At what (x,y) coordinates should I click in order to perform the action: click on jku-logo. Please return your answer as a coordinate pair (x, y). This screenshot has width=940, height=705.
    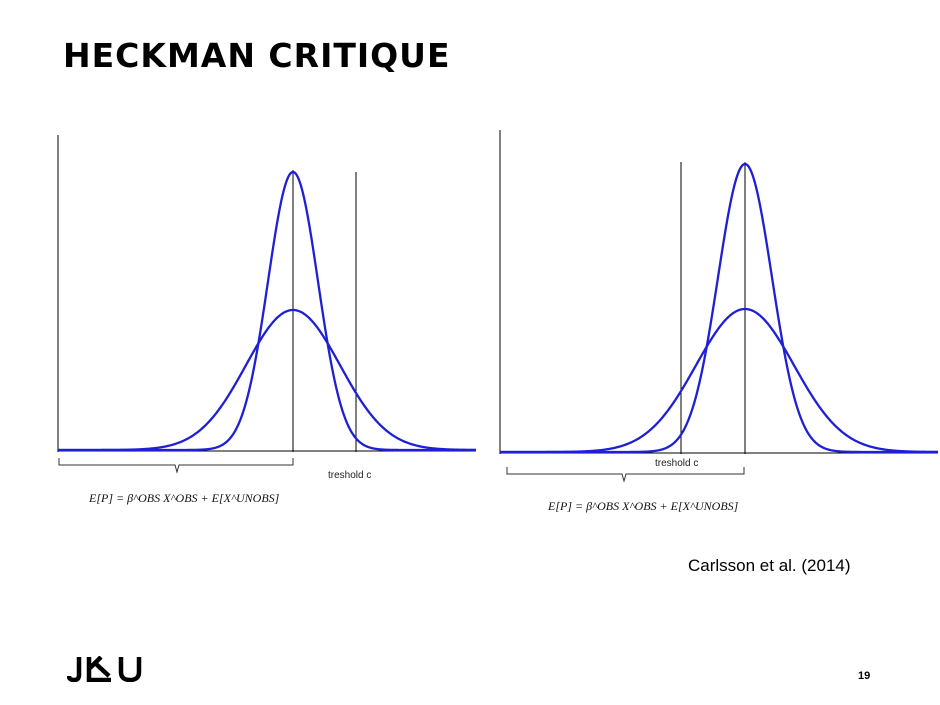
    Looking at the image, I should click on (104, 669).